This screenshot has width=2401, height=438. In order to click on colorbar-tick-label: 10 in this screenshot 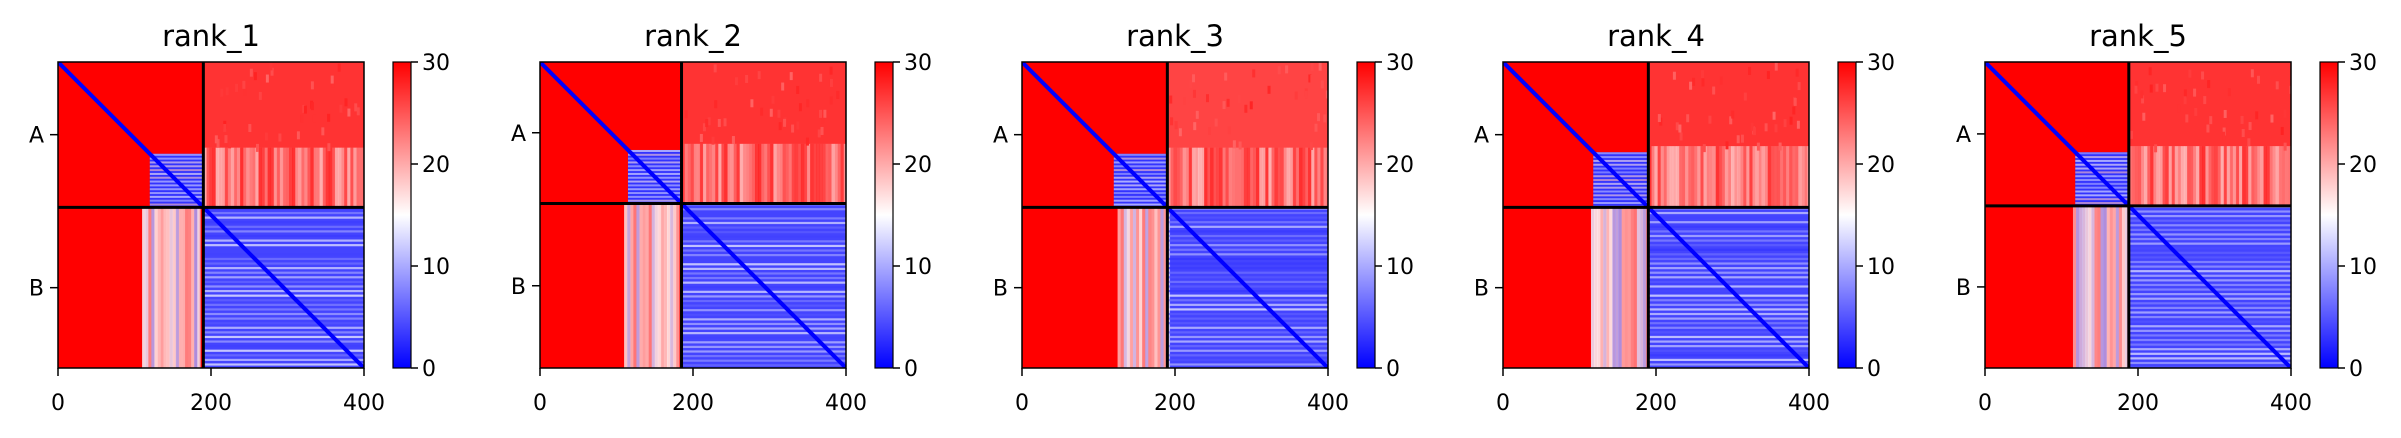, I will do `click(918, 267)`.